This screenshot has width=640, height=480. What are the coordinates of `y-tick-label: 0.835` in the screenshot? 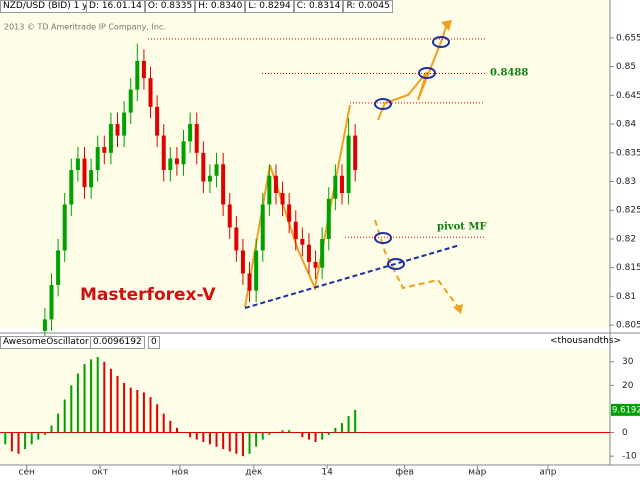 It's located at (628, 153).